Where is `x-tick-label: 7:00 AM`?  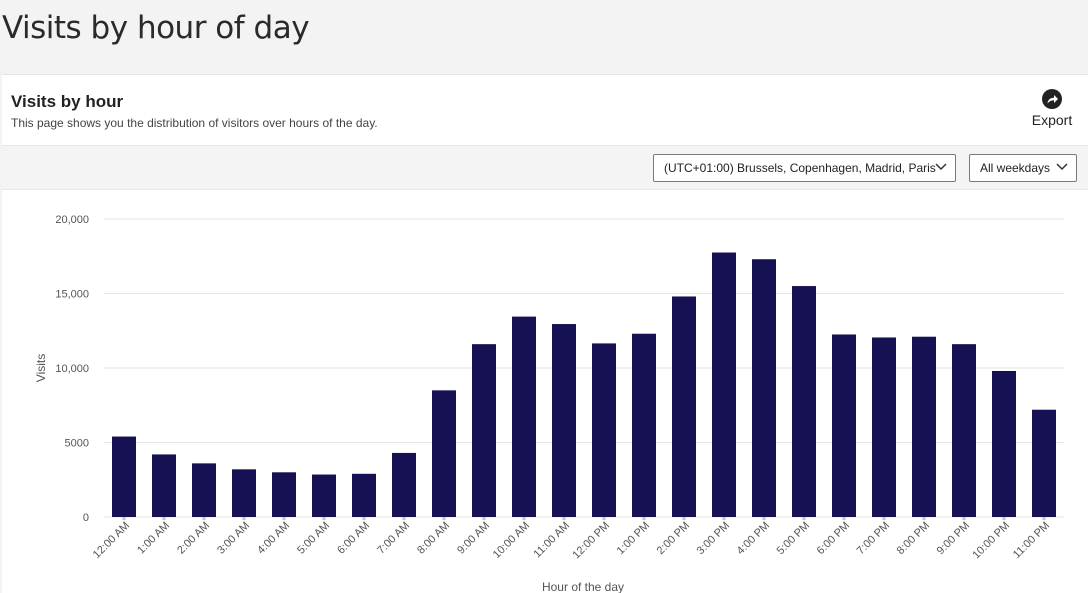
x-tick-label: 7:00 AM is located at coordinates (393, 538).